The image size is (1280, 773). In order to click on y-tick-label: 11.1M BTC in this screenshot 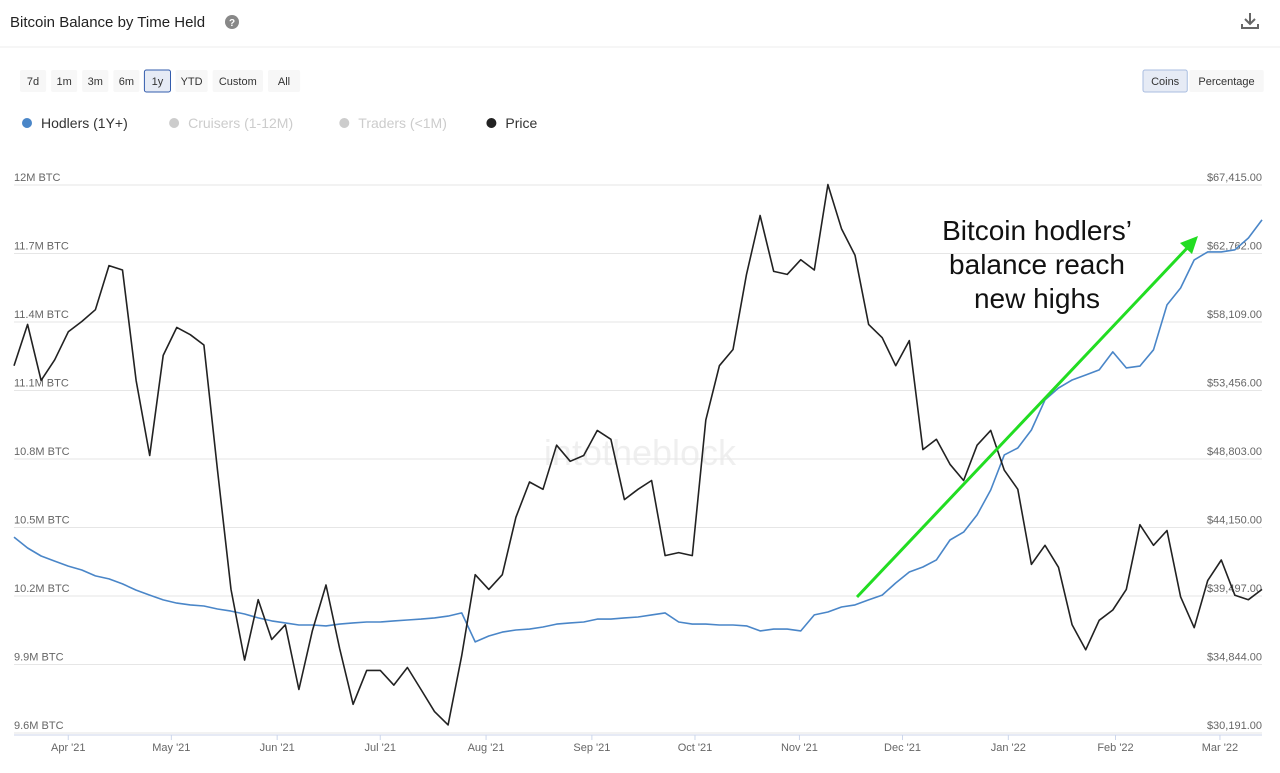, I will do `click(41, 384)`.